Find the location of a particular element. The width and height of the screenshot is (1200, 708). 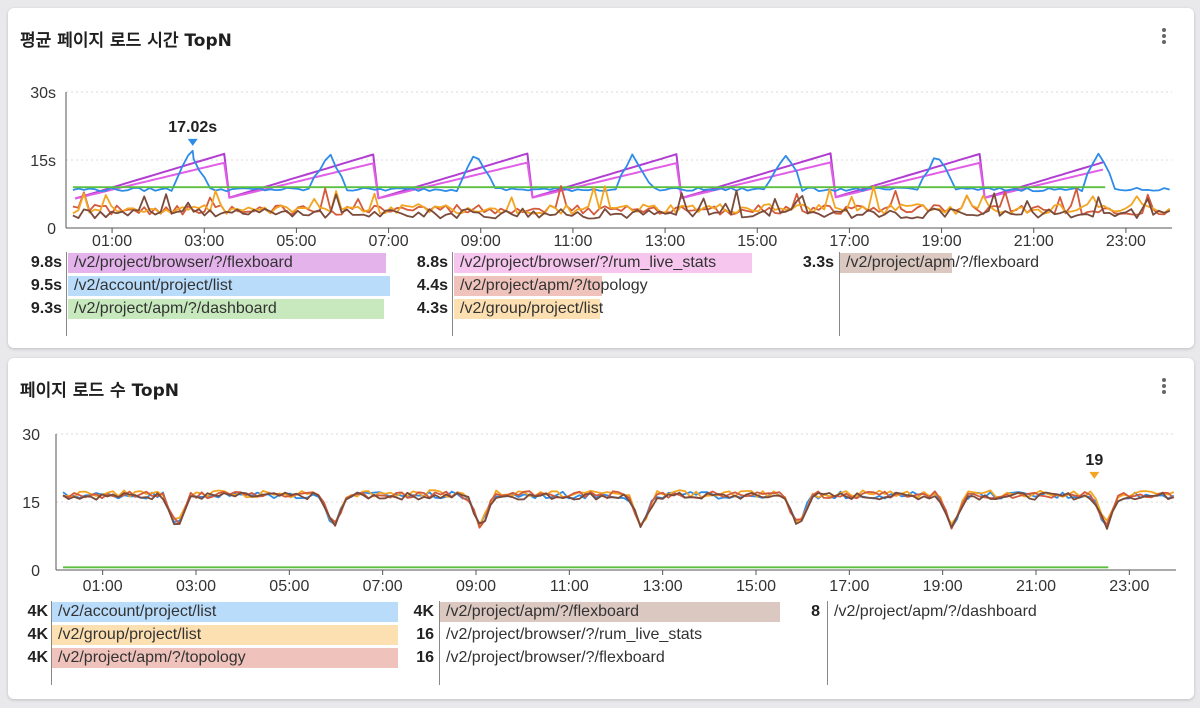

legend-item: 4K/v2/account/project/list is located at coordinates (601, 612).